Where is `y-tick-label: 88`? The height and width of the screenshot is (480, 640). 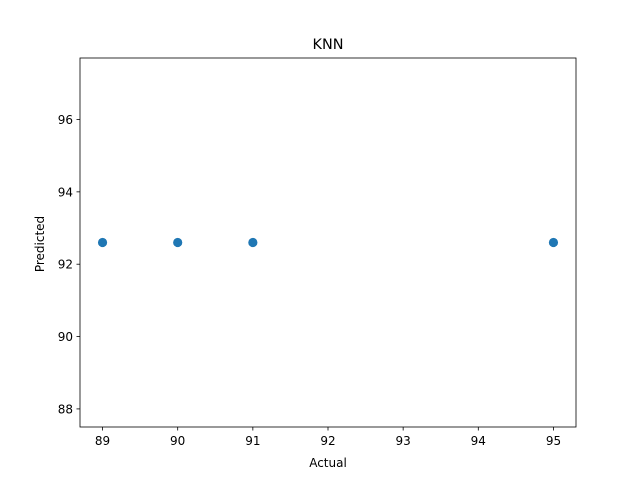
y-tick-label: 88 is located at coordinates (65, 409).